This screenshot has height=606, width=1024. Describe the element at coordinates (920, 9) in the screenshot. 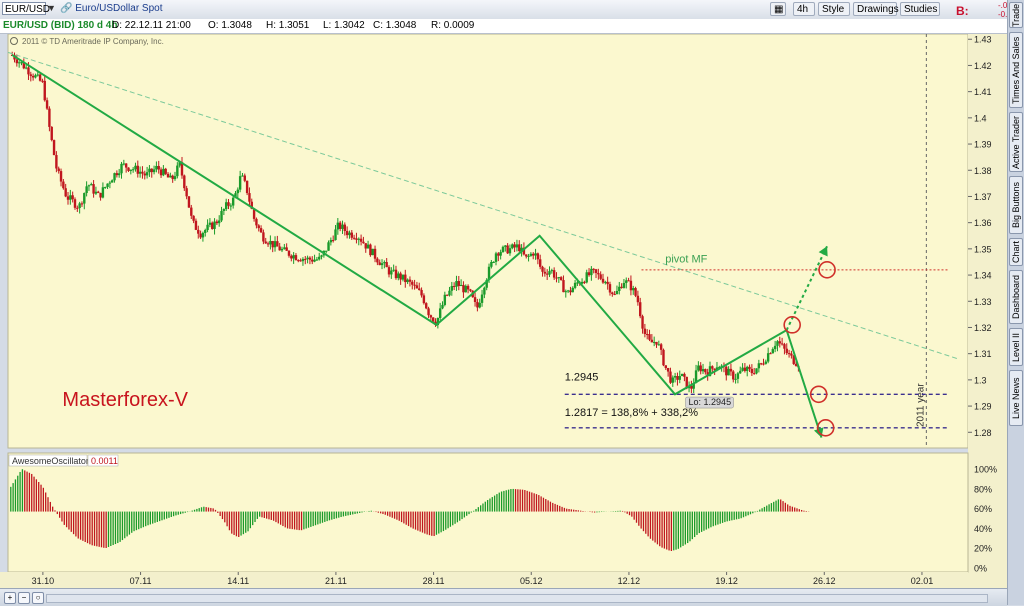

I see `studies-button: Studies` at that location.